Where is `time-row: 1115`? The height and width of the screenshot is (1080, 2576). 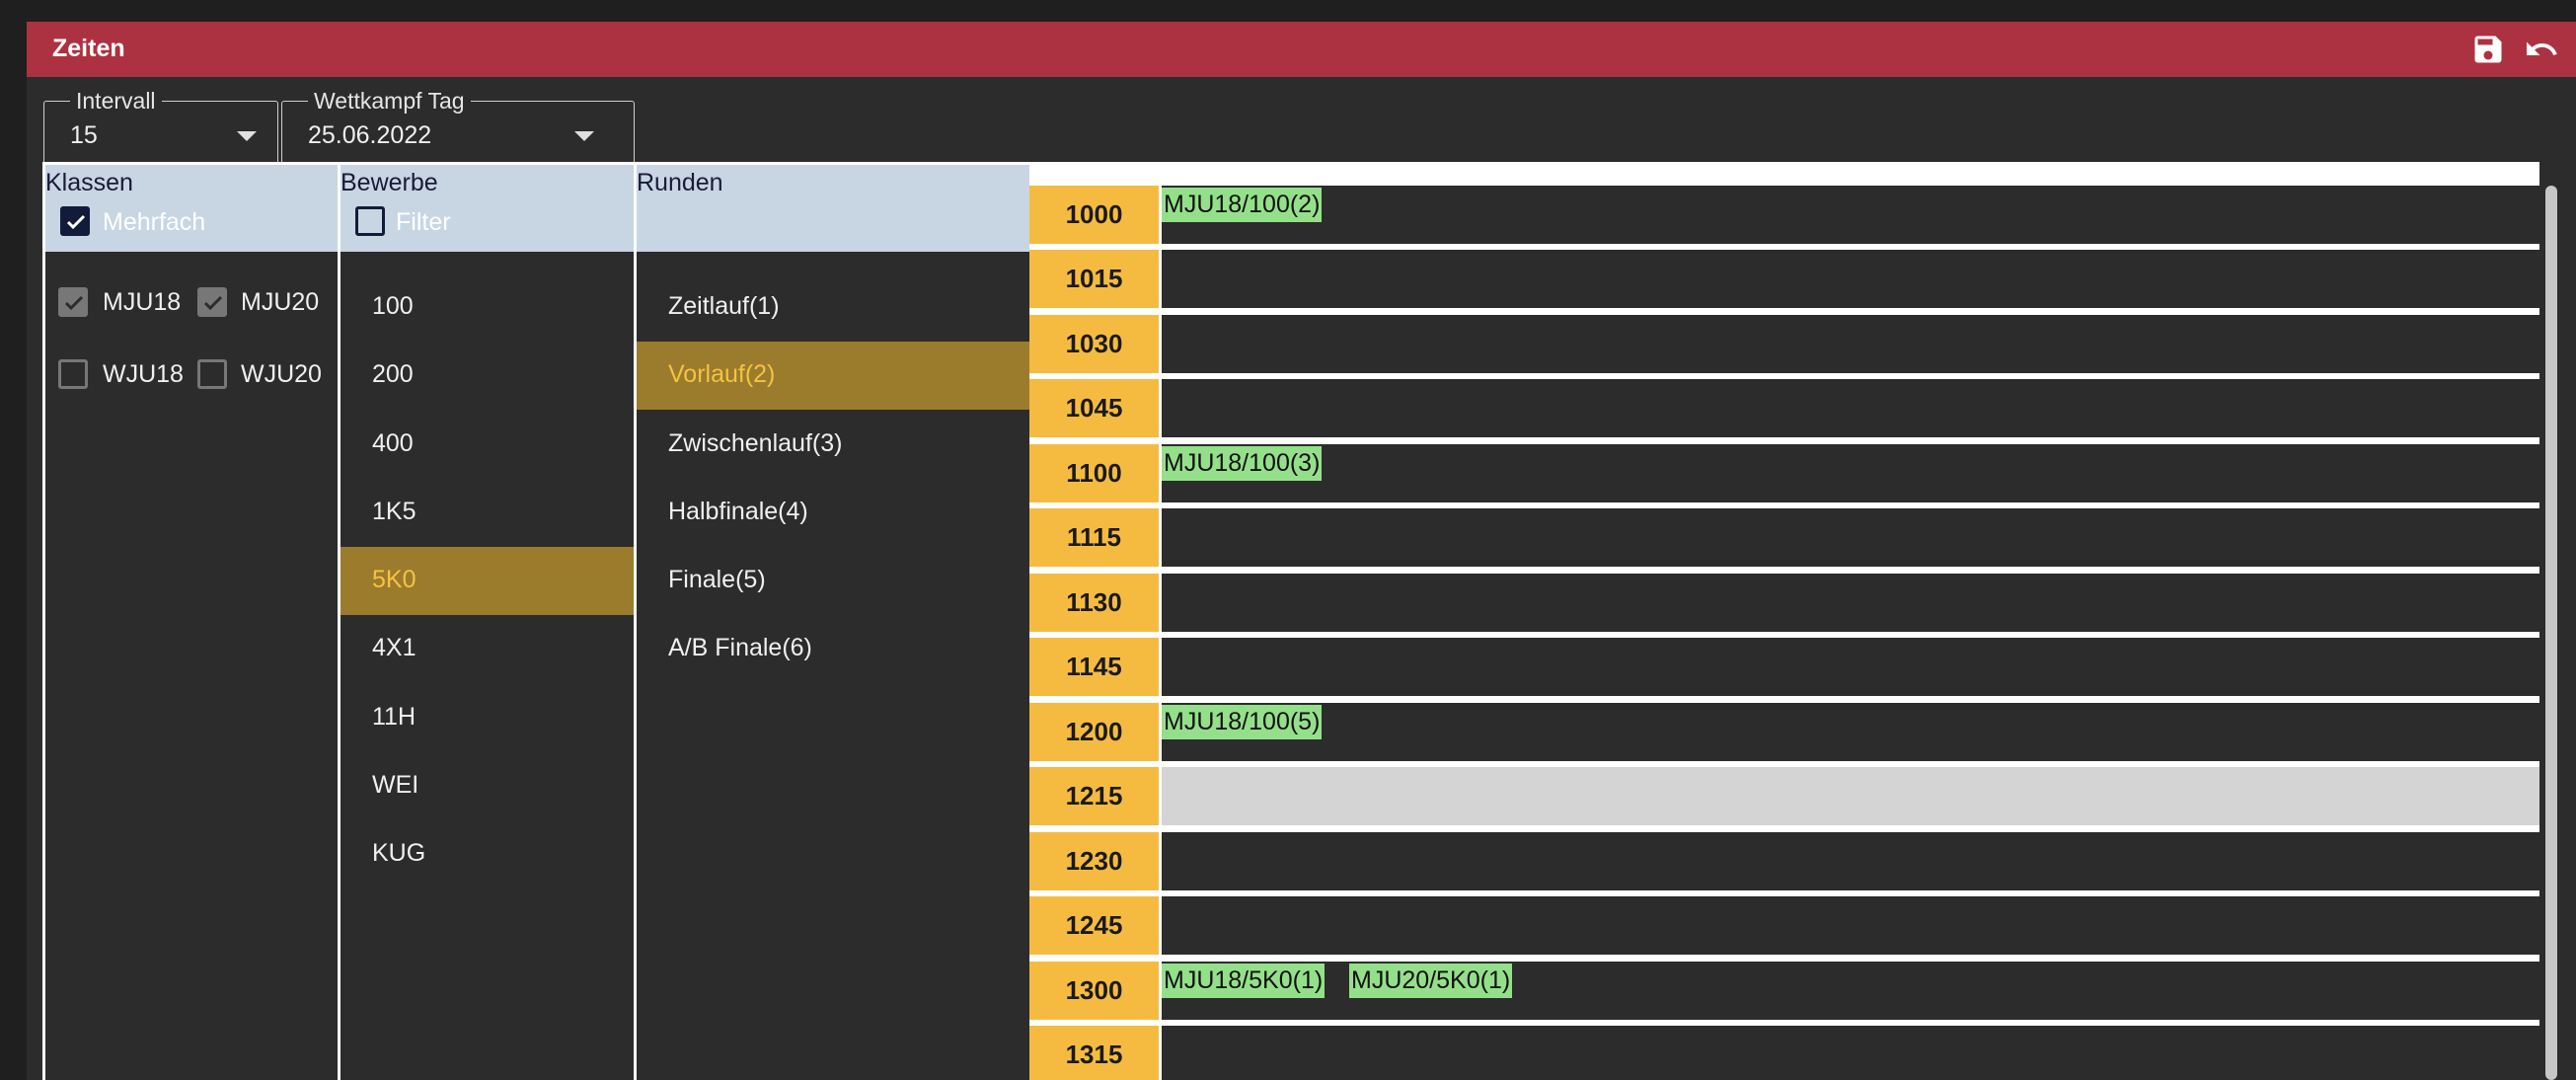 time-row: 1115 is located at coordinates (1784, 537).